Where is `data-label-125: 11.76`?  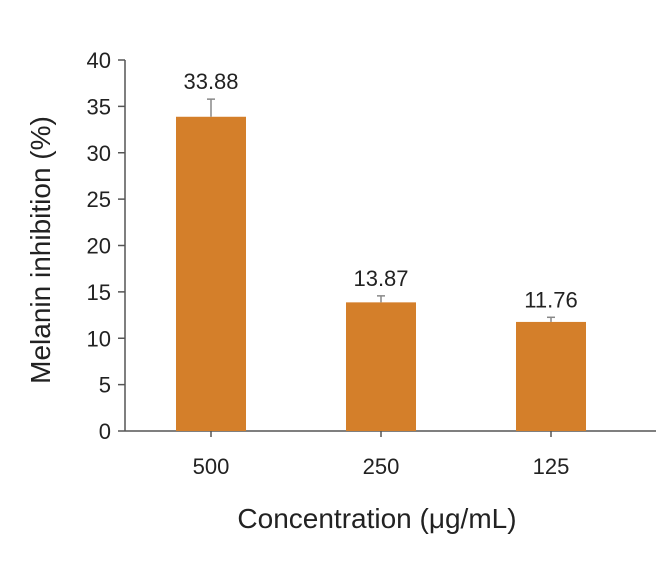 data-label-125: 11.76 is located at coordinates (550, 299).